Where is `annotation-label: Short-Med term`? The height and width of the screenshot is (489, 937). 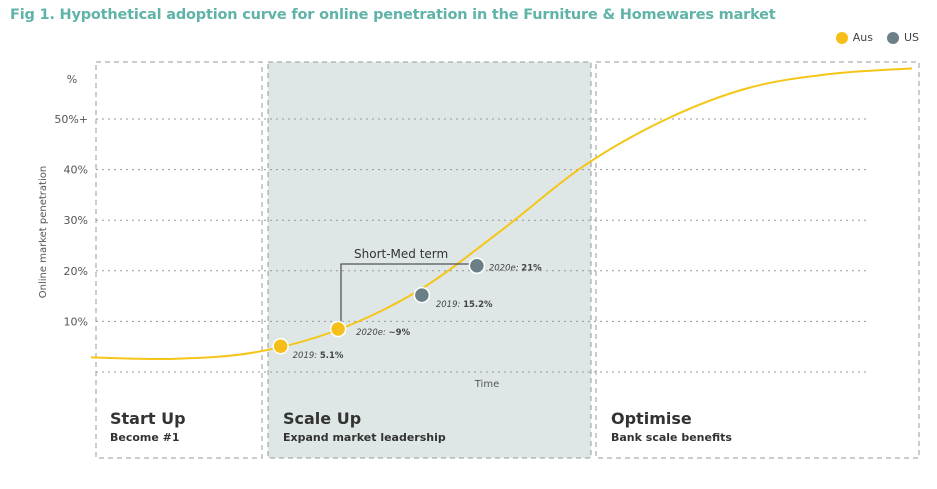 annotation-label: Short-Med term is located at coordinates (401, 254).